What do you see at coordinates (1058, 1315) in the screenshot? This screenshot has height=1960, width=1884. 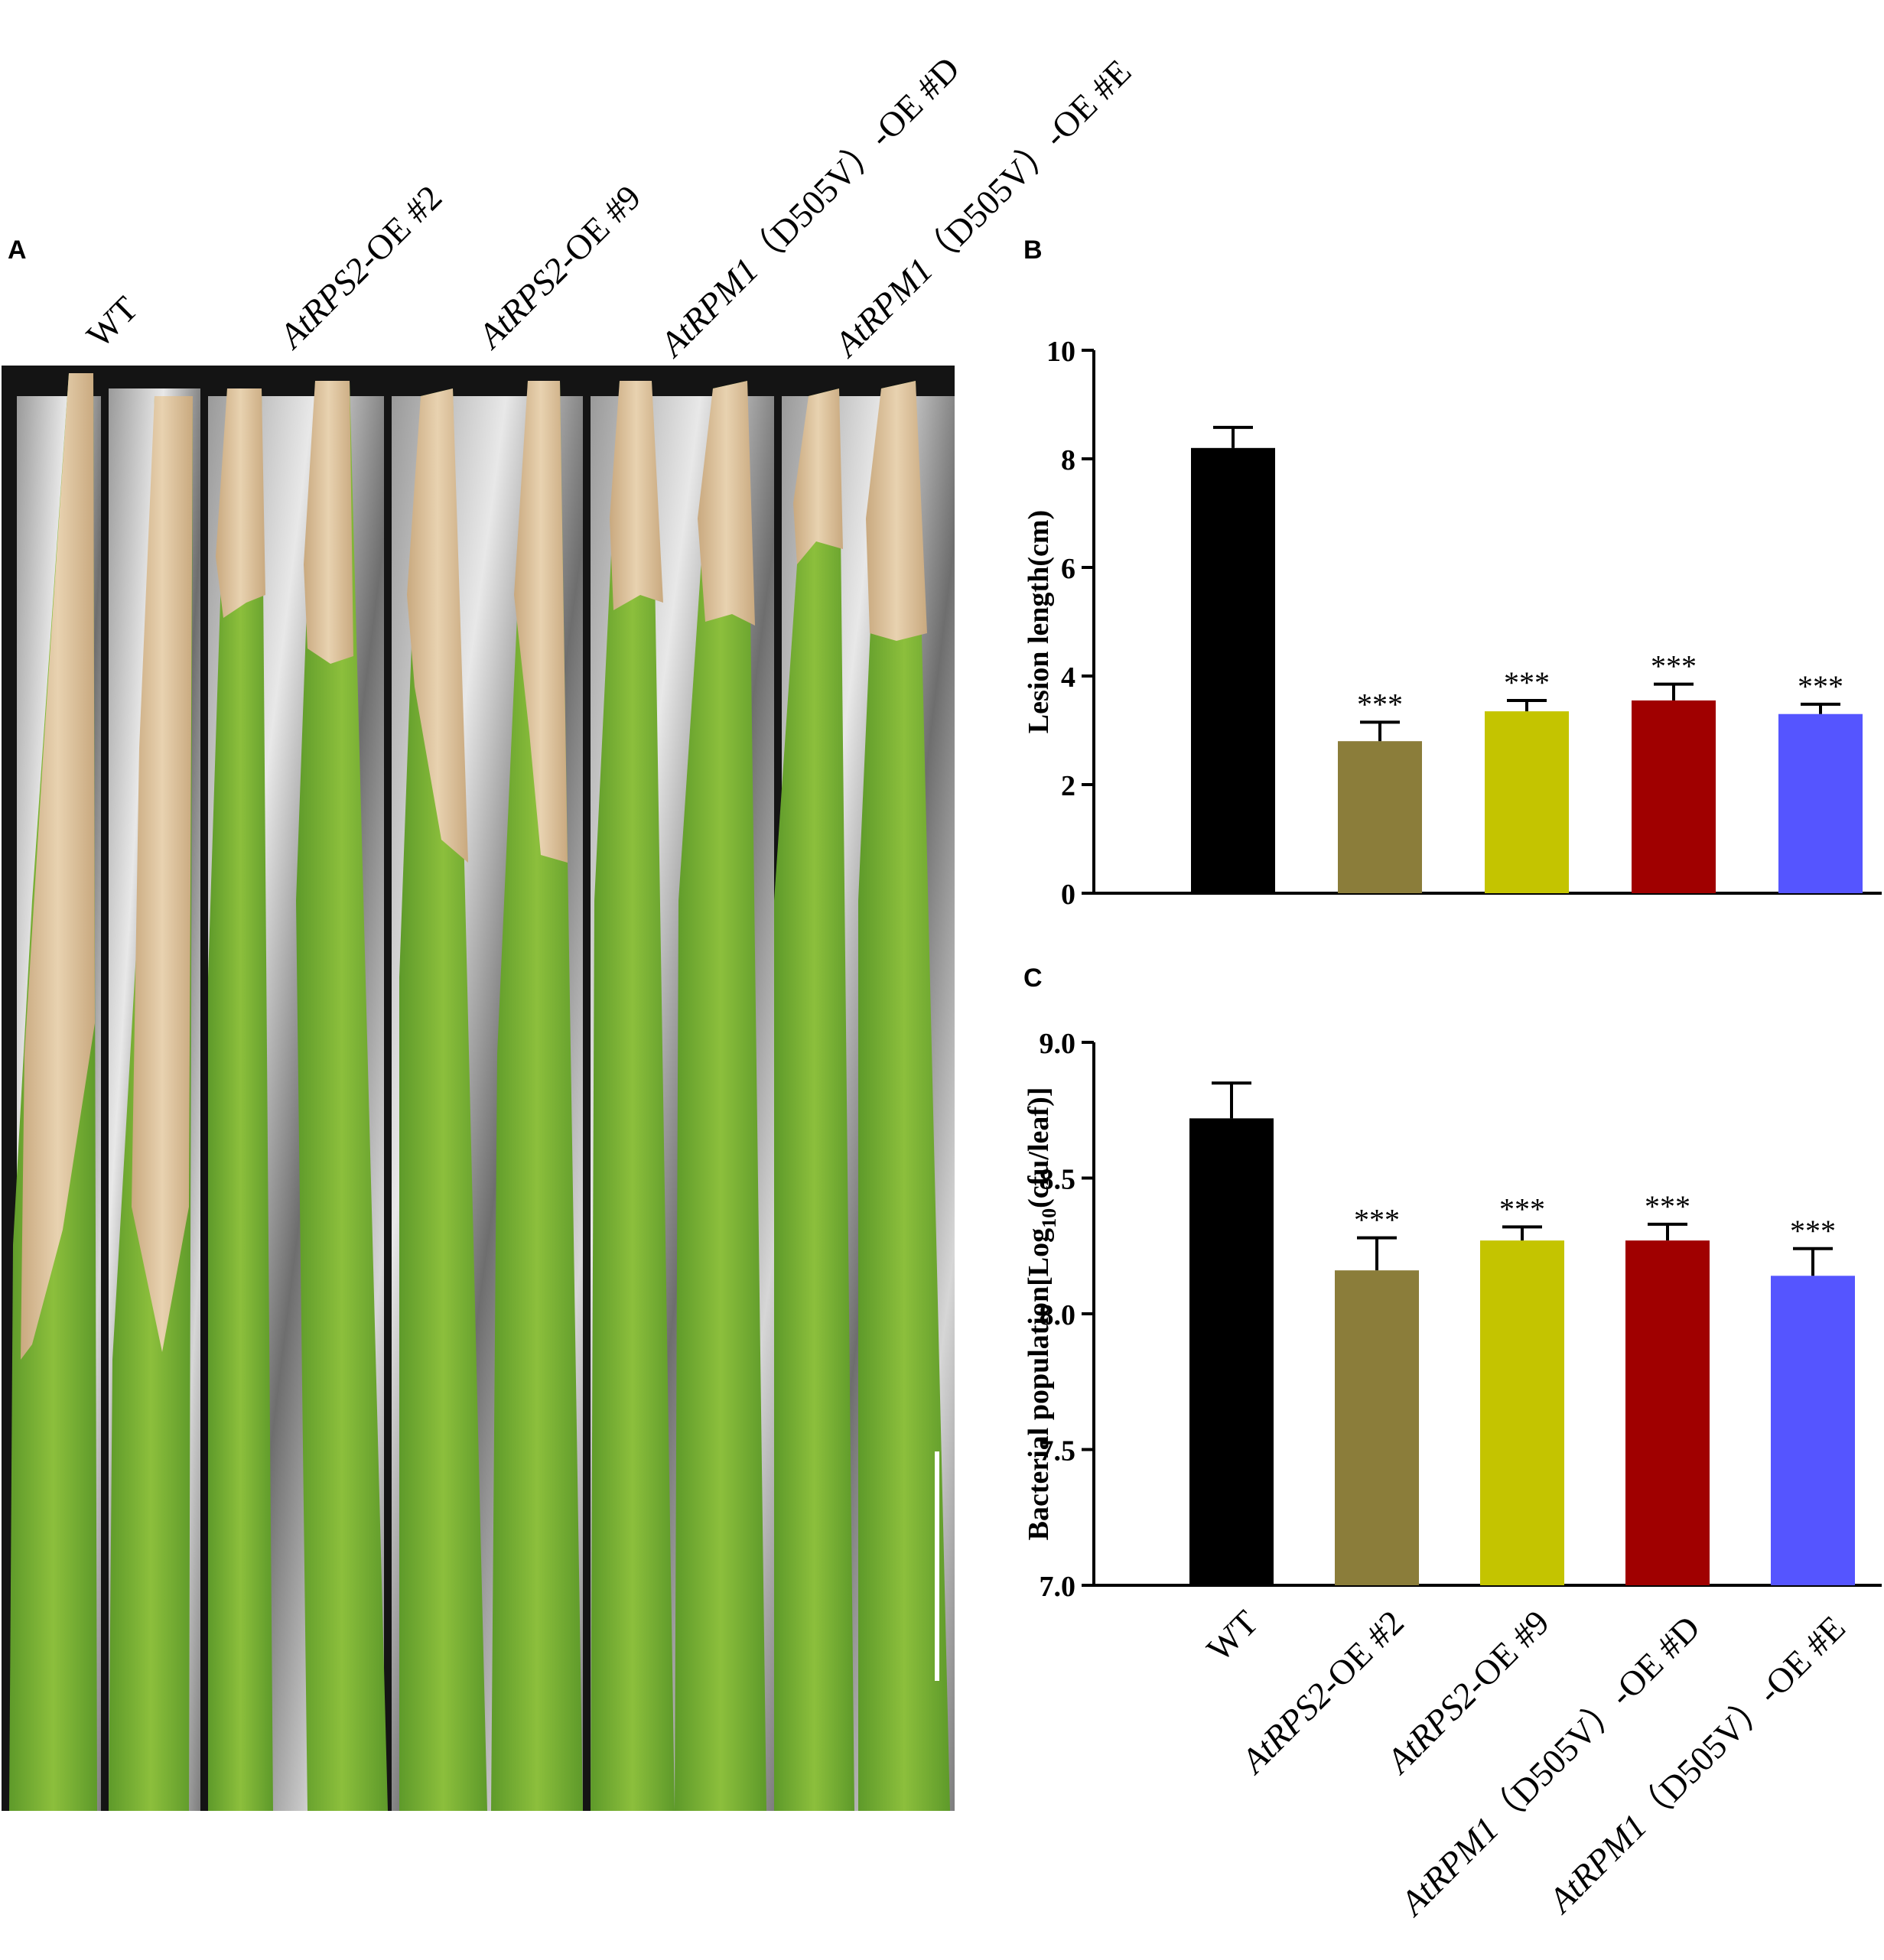 I see `y-tick-label: 8.0` at bounding box center [1058, 1315].